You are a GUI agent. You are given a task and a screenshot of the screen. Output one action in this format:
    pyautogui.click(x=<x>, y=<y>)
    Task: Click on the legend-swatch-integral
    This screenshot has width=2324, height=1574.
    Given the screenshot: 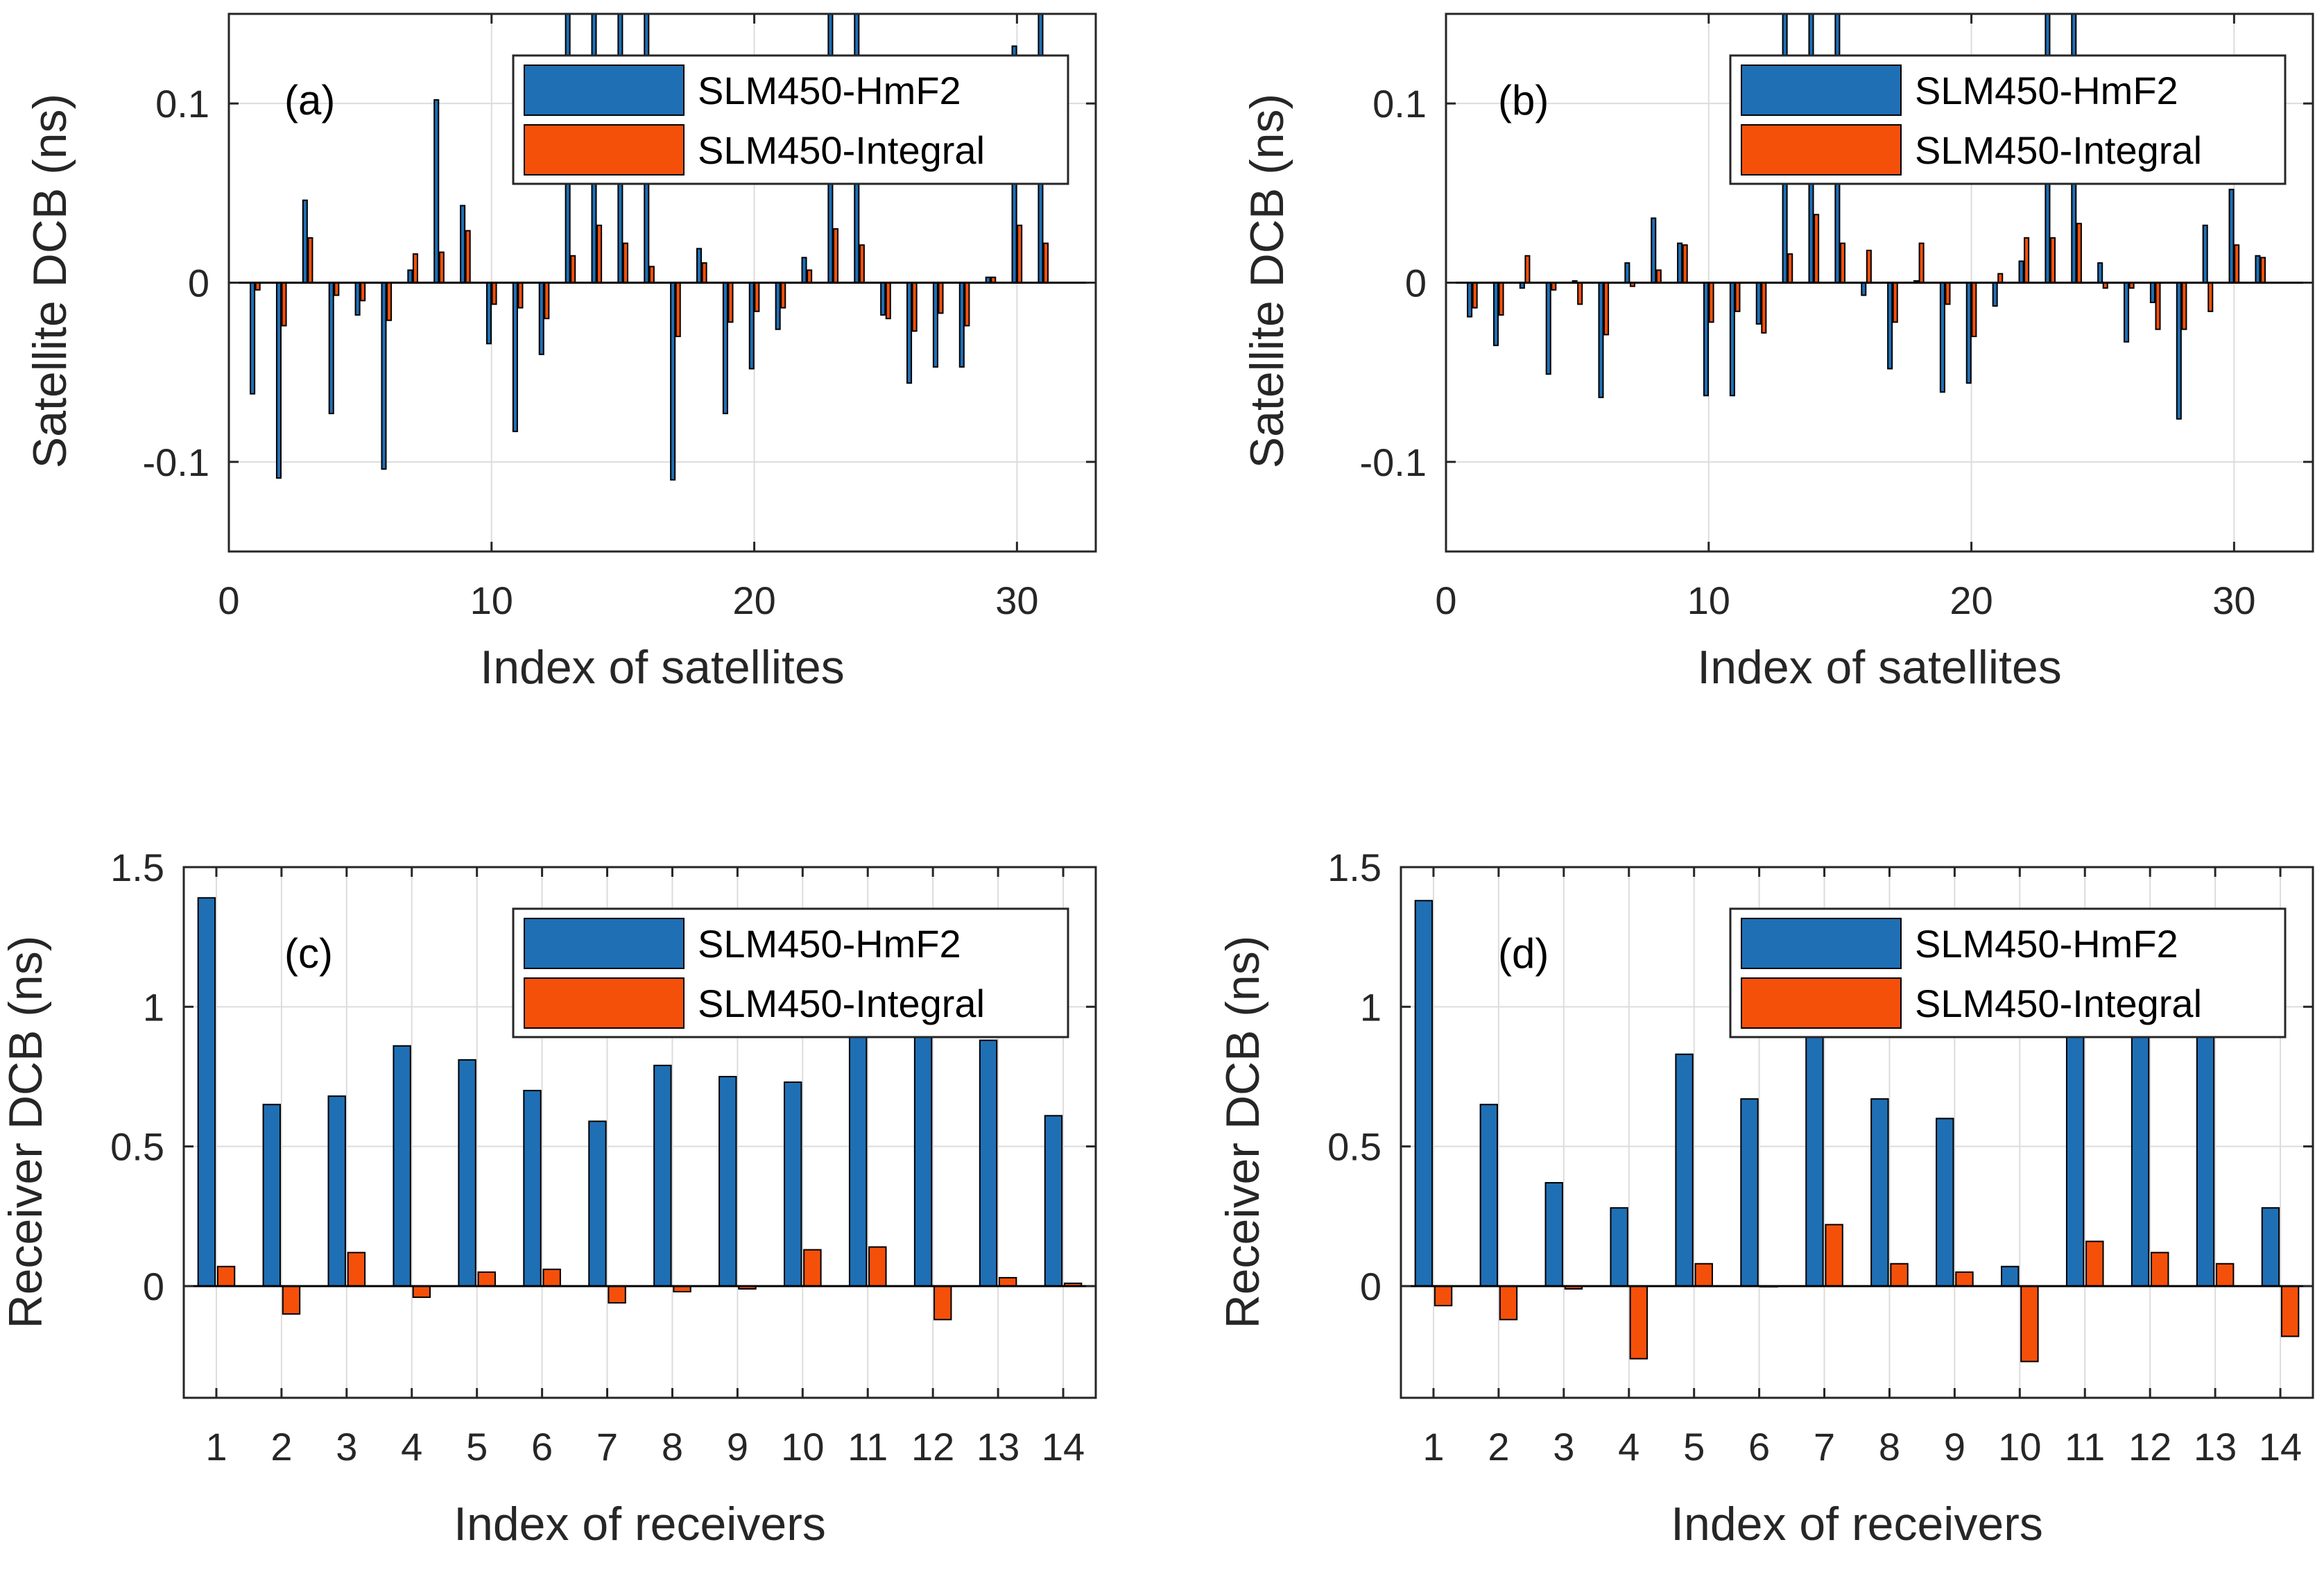 What is the action you would take?
    pyautogui.click(x=1821, y=150)
    